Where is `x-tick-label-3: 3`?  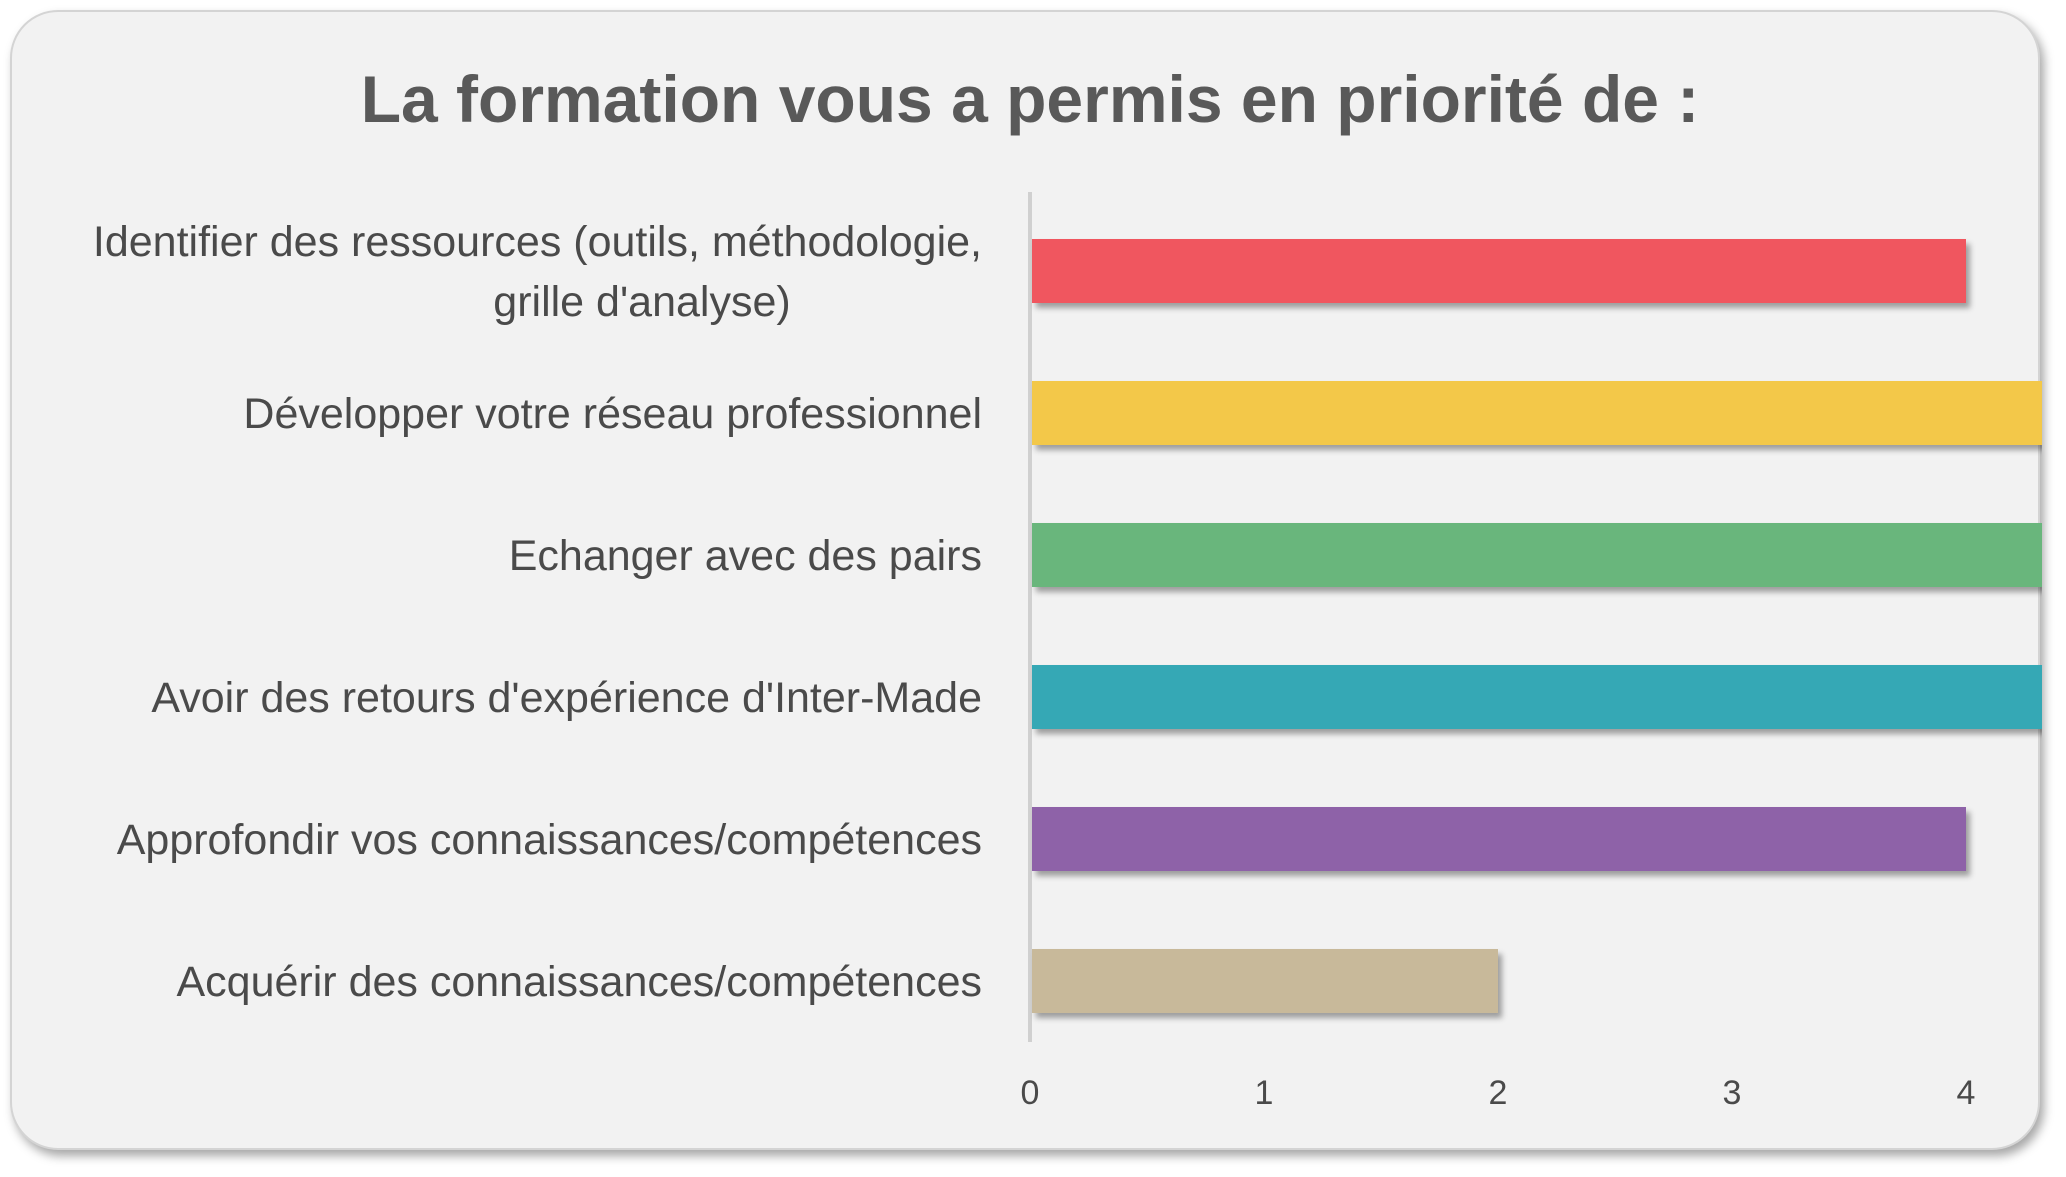 x-tick-label-3: 3 is located at coordinates (1732, 1093).